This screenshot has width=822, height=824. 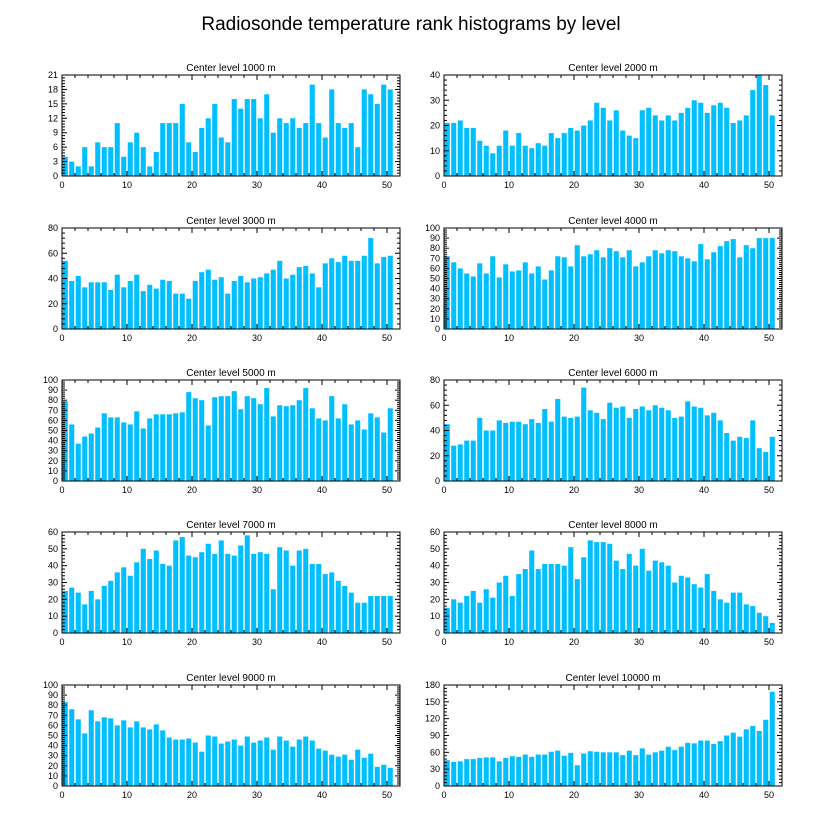 What do you see at coordinates (53, 89) in the screenshot?
I see `y-tick-label: 18` at bounding box center [53, 89].